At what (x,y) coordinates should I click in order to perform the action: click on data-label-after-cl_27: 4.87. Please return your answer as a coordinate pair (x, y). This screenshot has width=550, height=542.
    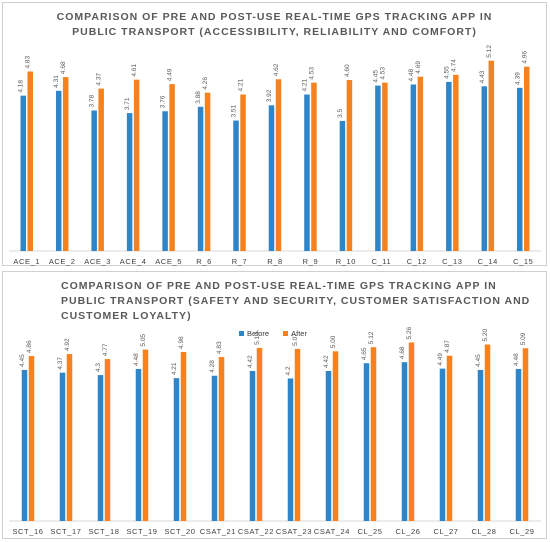
    Looking at the image, I should click on (447, 346).